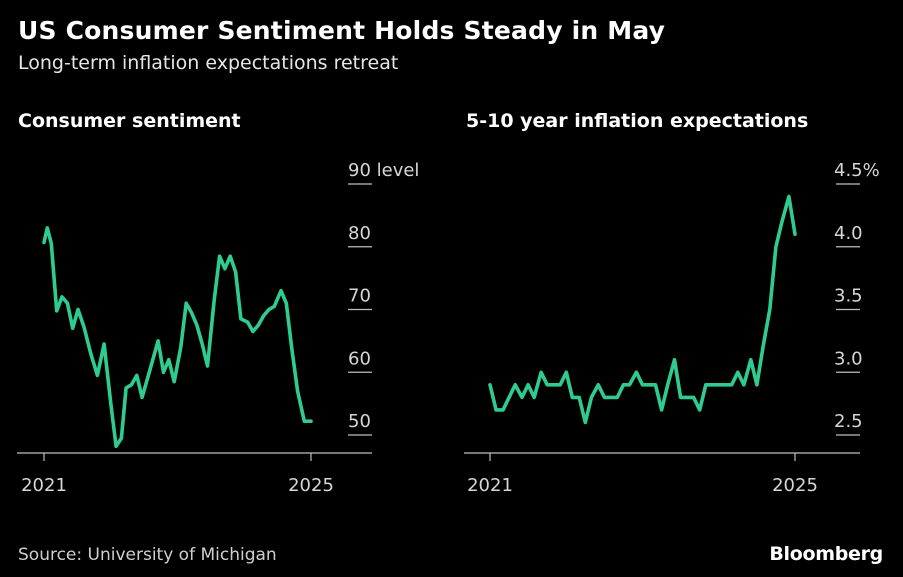  I want to click on panel-title-inflation-expectations: 5-10 year inflation expectations, so click(637, 121).